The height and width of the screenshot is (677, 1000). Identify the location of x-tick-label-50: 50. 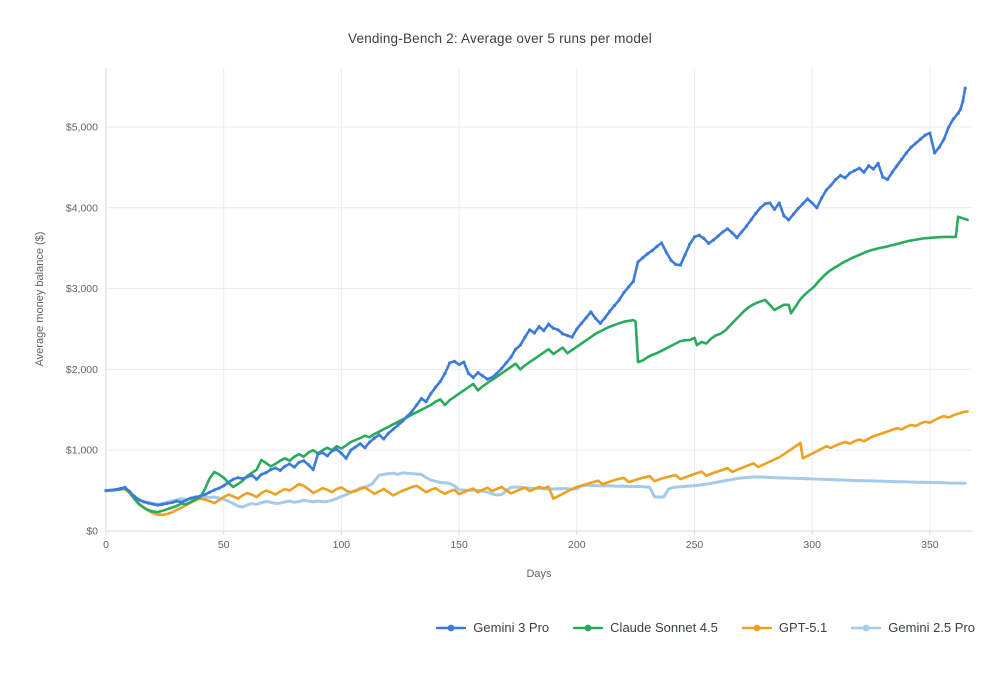
(224, 545).